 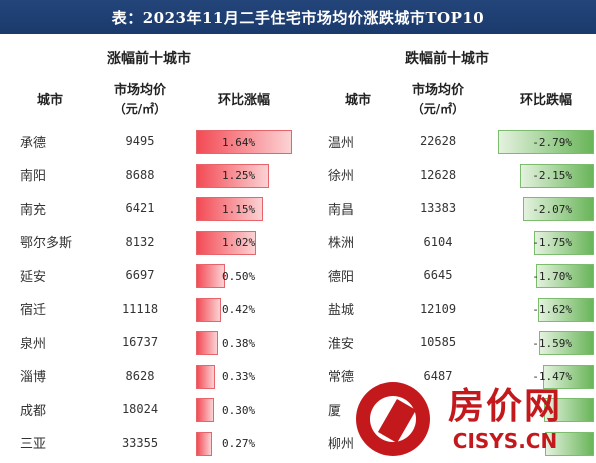 I want to click on rise-change-cell: 0.50%, so click(x=244, y=276).